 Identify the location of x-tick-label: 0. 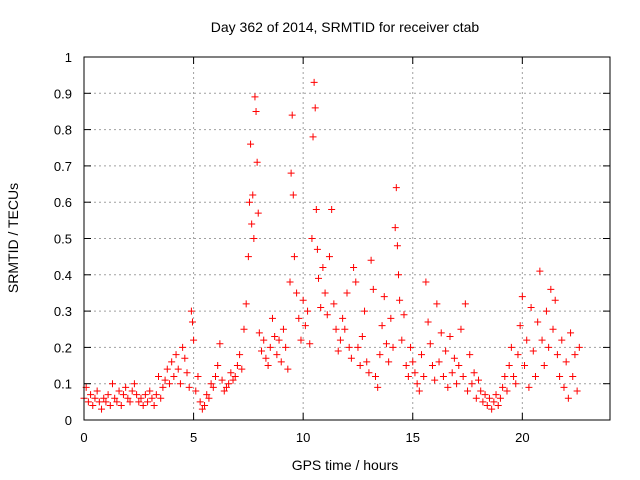
(83, 437).